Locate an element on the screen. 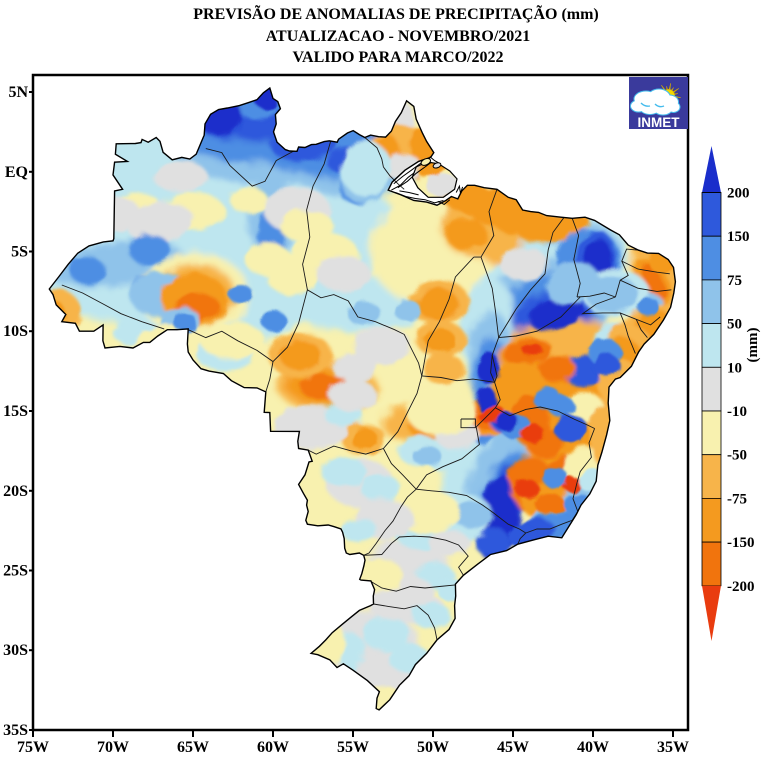 Image resolution: width=768 pixels, height=758 pixels. svg-text: 30S is located at coordinates (15, 650).